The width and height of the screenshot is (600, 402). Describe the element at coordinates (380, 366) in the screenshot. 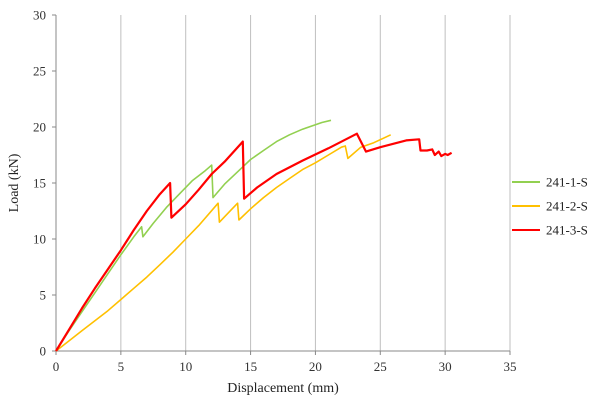

I see `x-tick-label-25: 25` at that location.